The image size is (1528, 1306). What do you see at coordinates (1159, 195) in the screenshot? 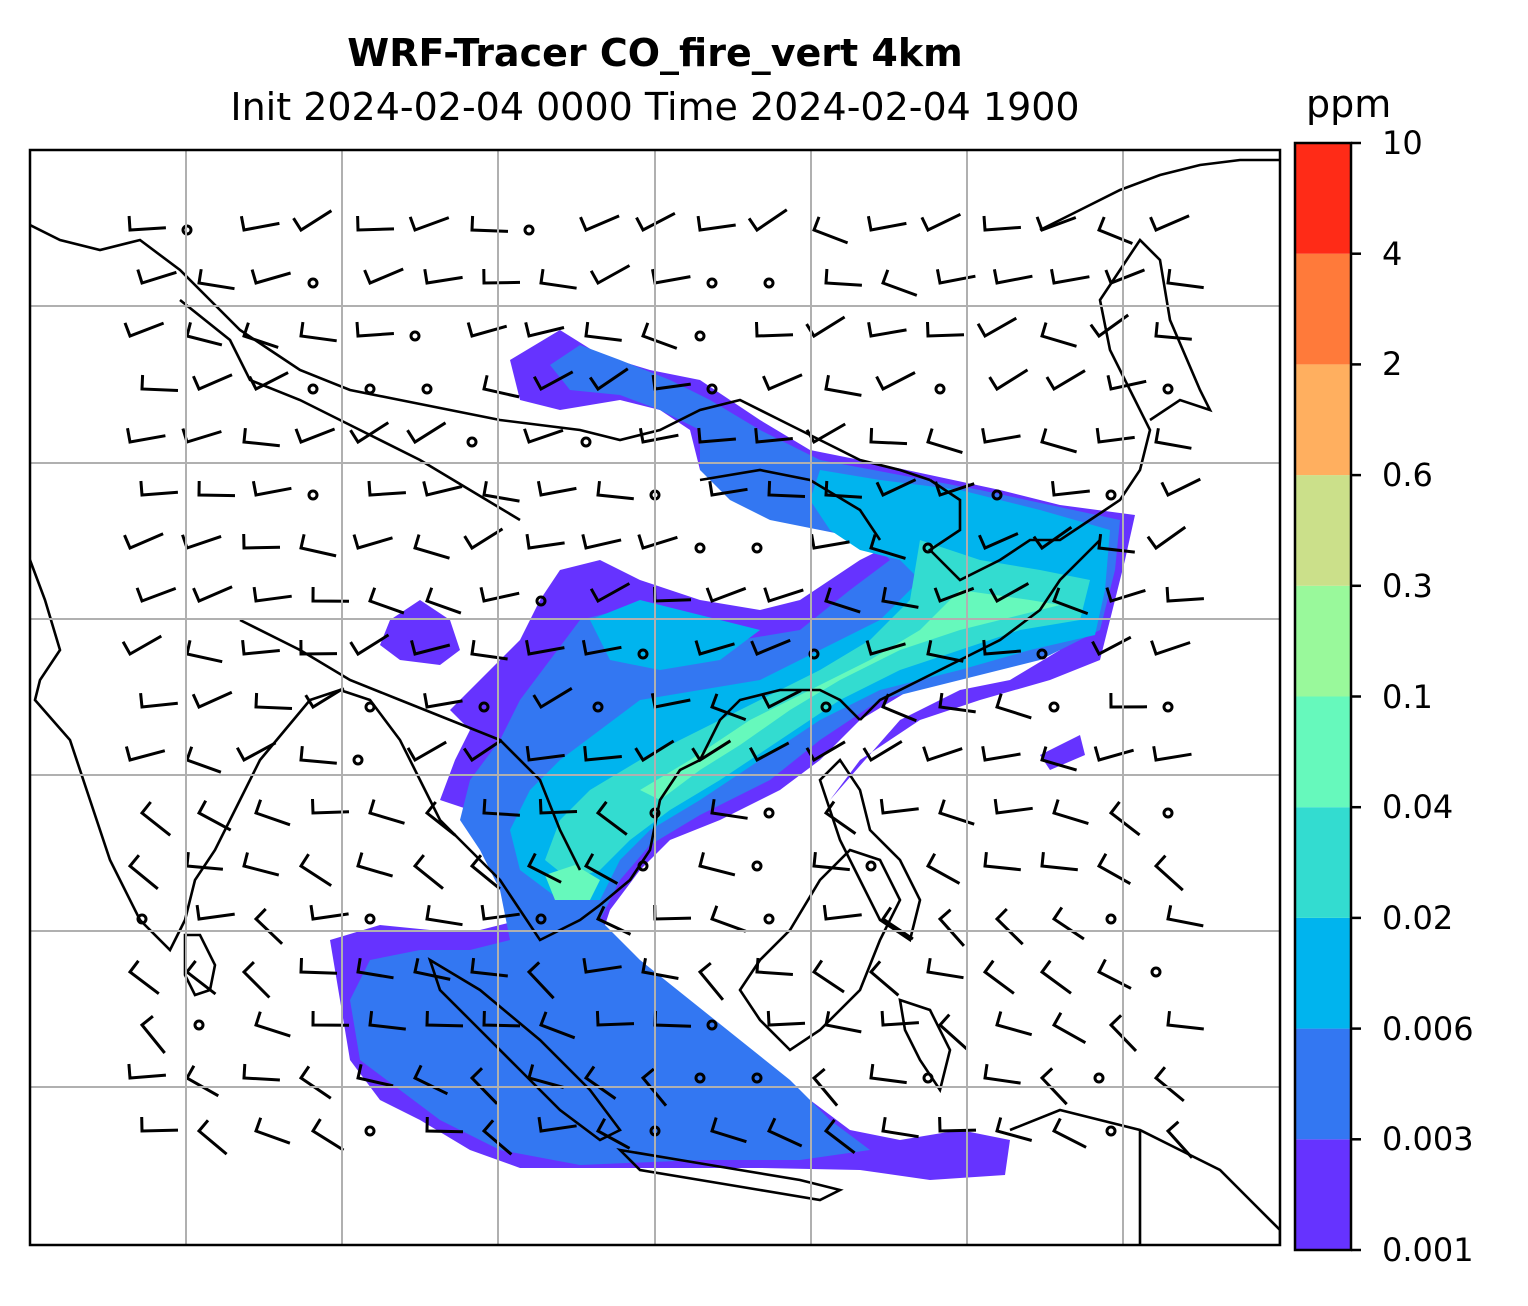
I see `coast-far-north` at bounding box center [1159, 195].